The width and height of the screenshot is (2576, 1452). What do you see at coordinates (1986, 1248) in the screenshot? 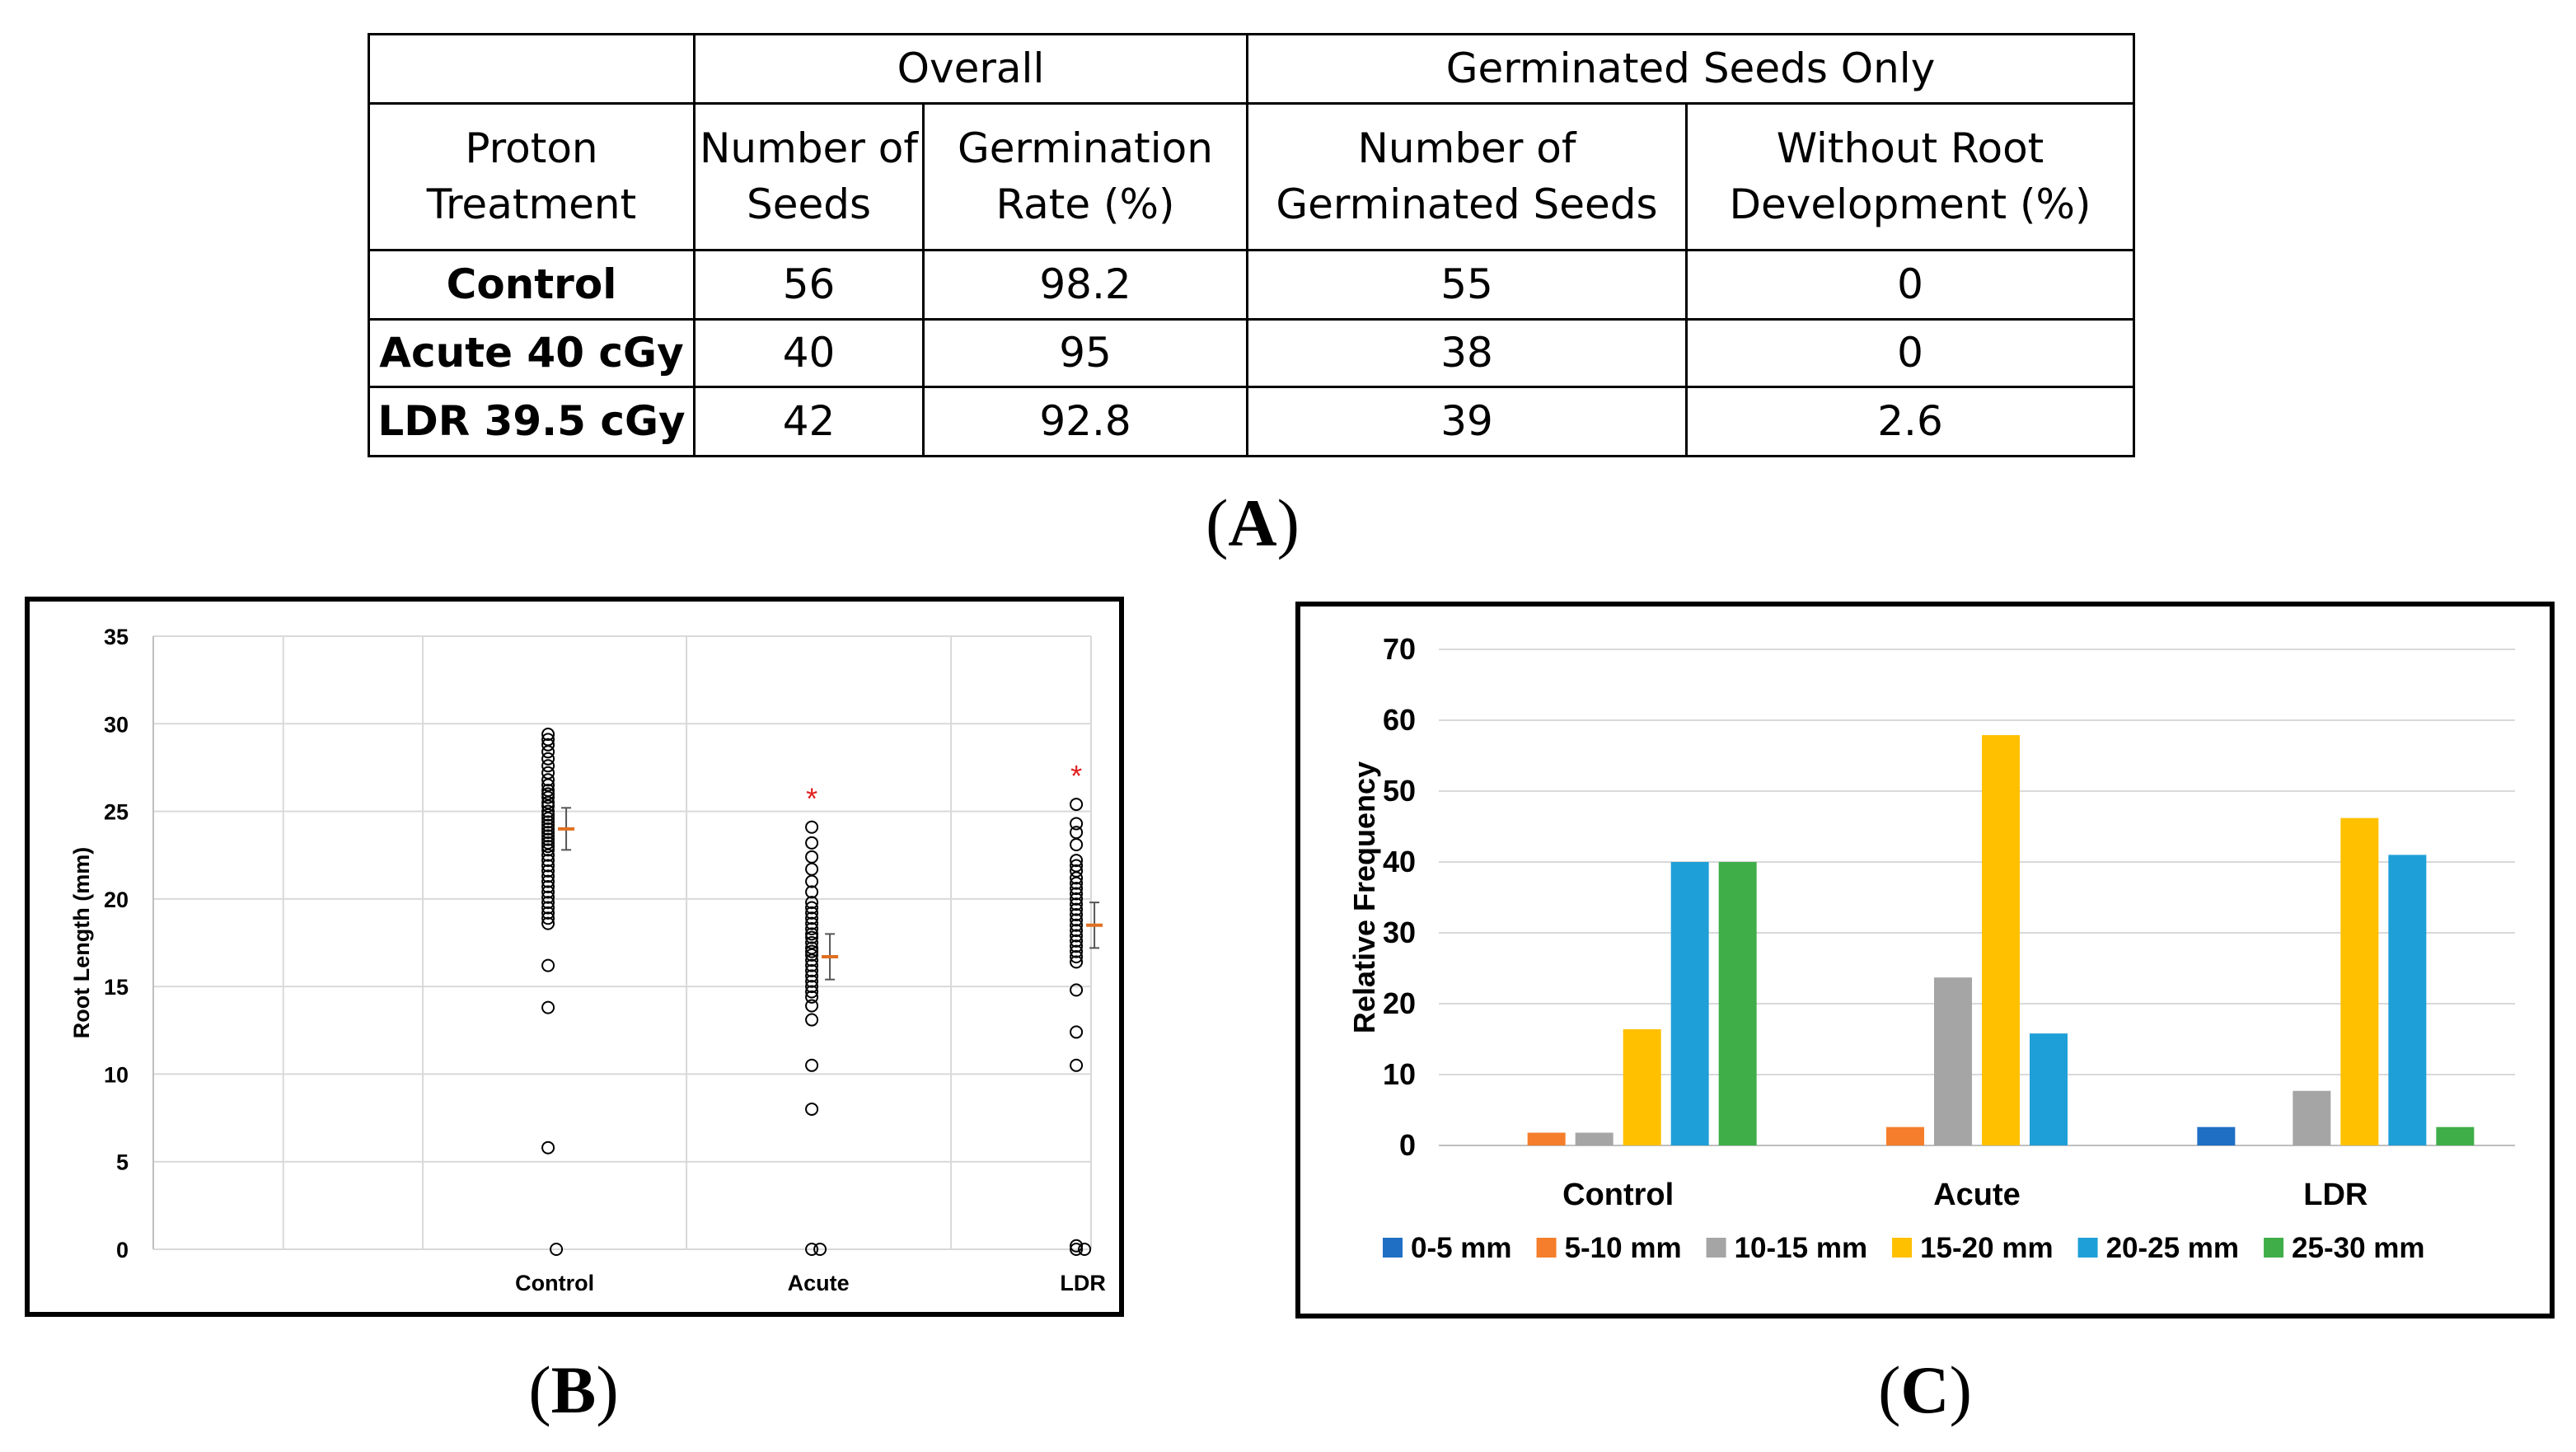
I see `legend-label: 15-20 mm` at bounding box center [1986, 1248].